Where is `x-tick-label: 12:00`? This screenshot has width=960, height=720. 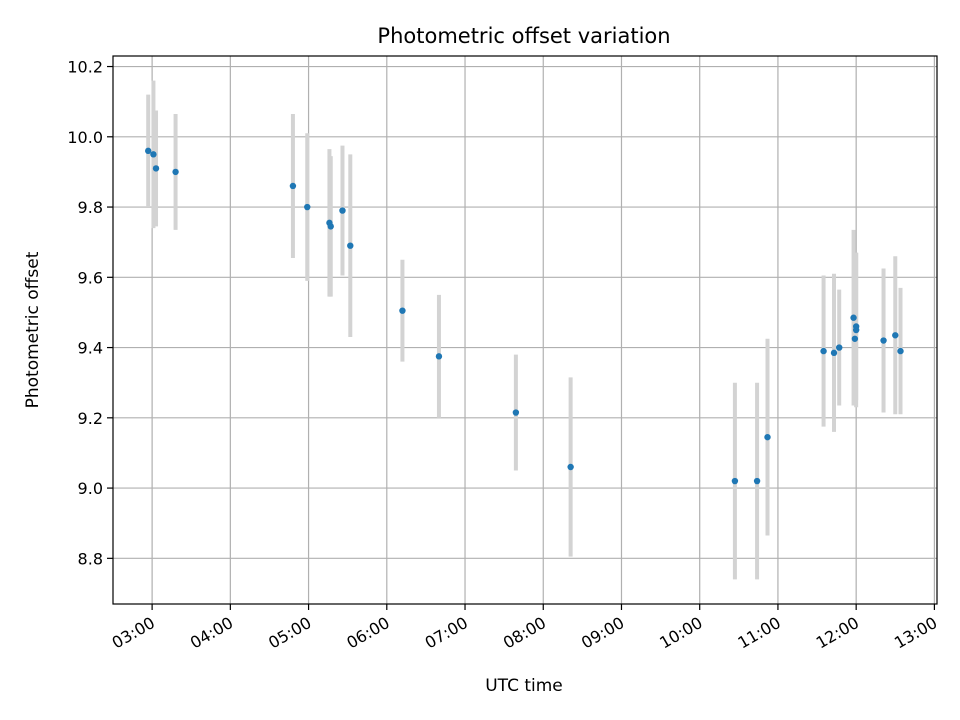
x-tick-label: 12:00 is located at coordinates (837, 633).